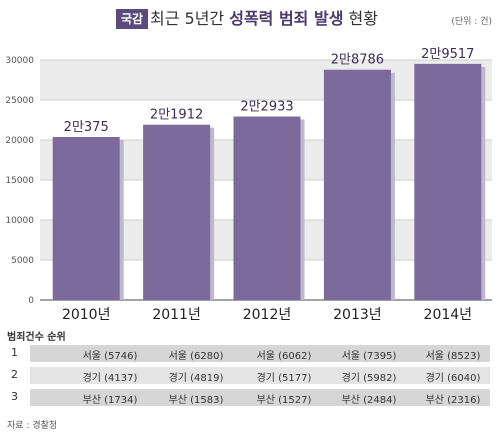  What do you see at coordinates (36, 337) in the screenshot?
I see `rank-table-caption: 범죄건수 순위` at bounding box center [36, 337].